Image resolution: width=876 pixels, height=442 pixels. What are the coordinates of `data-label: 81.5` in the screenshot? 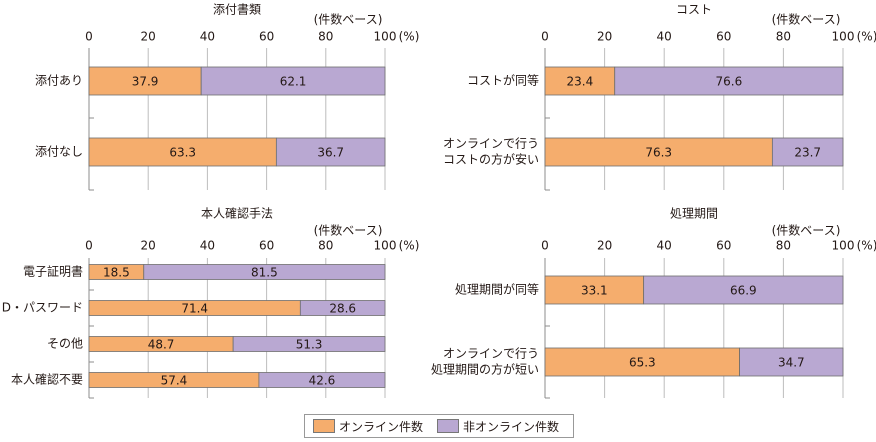 It's located at (264, 273).